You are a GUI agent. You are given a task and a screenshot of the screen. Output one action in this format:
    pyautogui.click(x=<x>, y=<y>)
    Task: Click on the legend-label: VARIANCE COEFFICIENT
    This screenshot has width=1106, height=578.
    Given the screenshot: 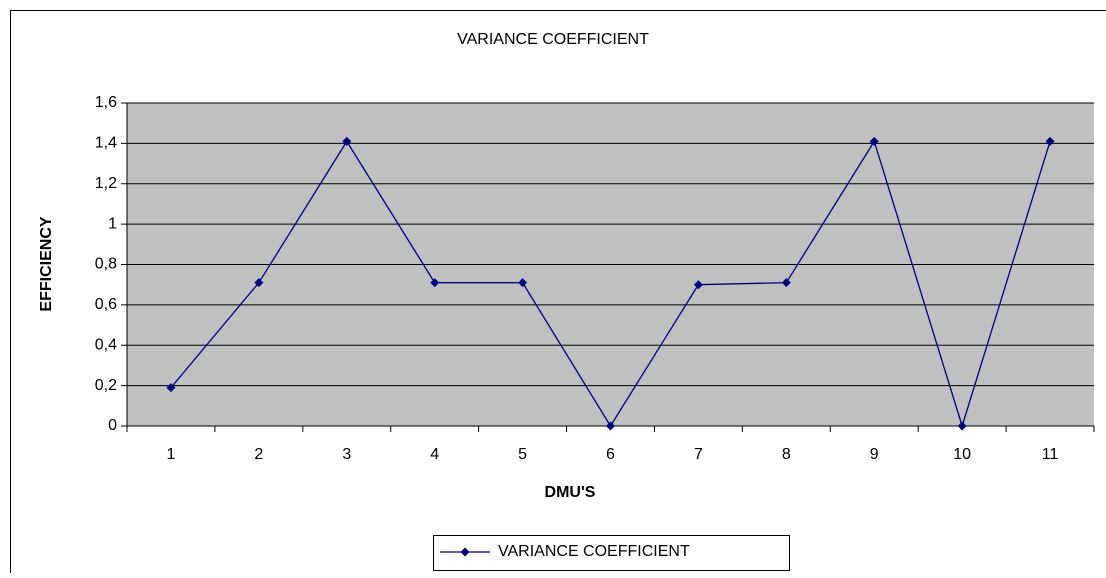 What is the action you would take?
    pyautogui.click(x=594, y=551)
    